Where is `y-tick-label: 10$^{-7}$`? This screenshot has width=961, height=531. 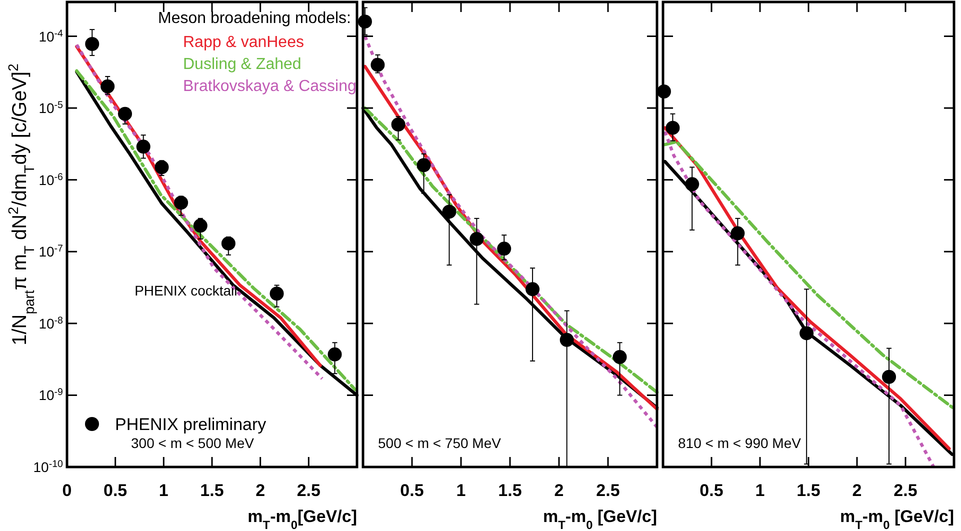 y-tick-label: 10$^{-7}$ is located at coordinates (50, 251).